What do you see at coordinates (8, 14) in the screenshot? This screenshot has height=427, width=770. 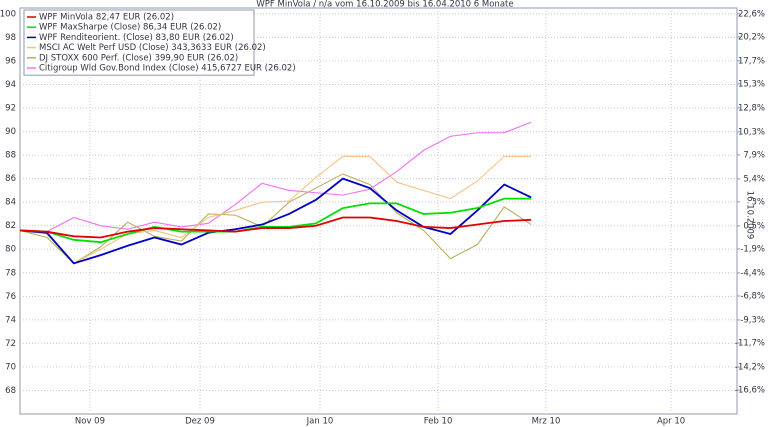 I see `y-tick-label: 100` at bounding box center [8, 14].